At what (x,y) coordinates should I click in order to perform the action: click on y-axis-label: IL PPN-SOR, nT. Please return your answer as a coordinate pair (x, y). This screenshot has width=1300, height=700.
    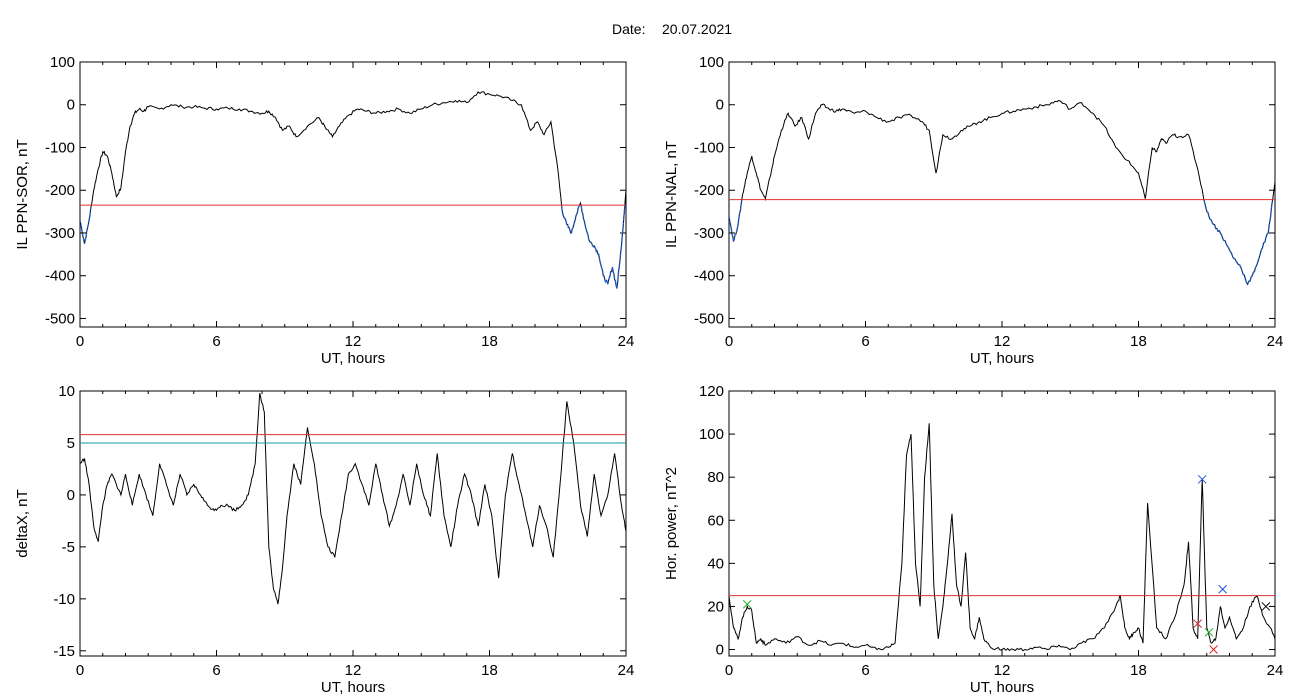
    Looking at the image, I should click on (22, 194).